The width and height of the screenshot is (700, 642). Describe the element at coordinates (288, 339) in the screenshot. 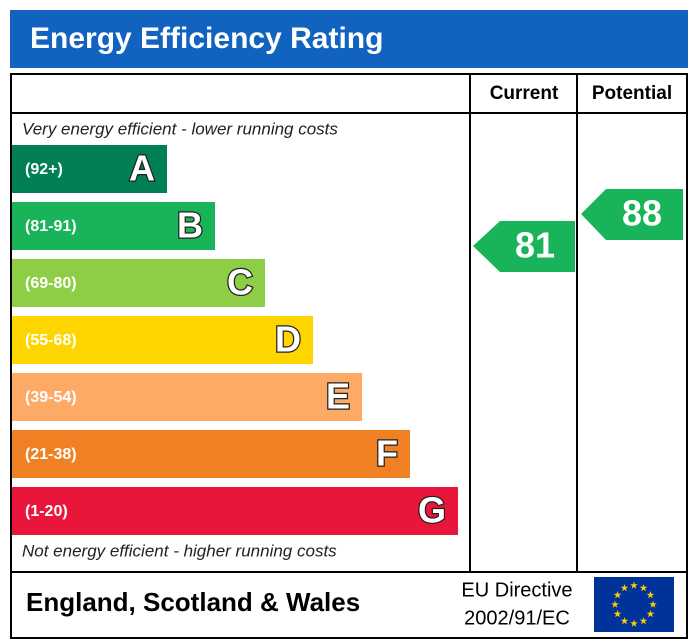

I see `band-letter: D` at that location.